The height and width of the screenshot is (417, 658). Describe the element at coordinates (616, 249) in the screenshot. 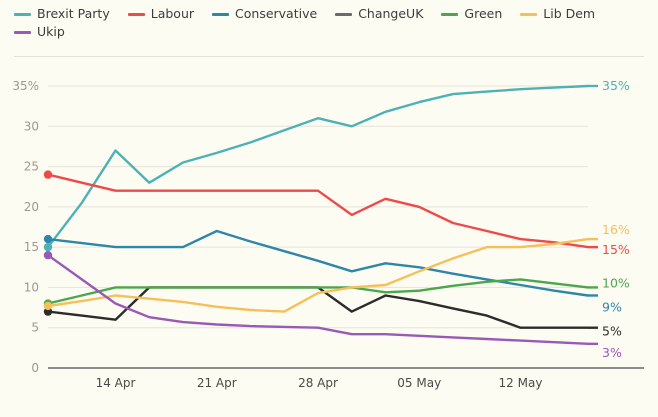

I see `series-end-label-labour: 15%` at that location.